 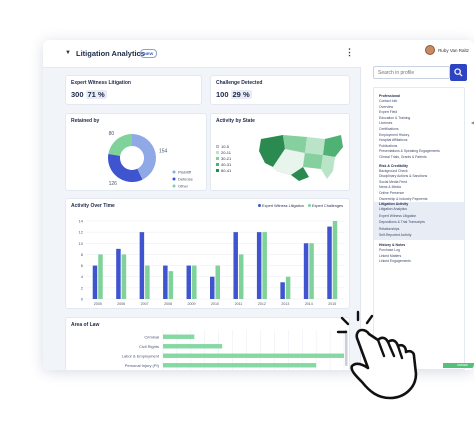 I want to click on nav-item: Education & Training, so click(x=395, y=117).